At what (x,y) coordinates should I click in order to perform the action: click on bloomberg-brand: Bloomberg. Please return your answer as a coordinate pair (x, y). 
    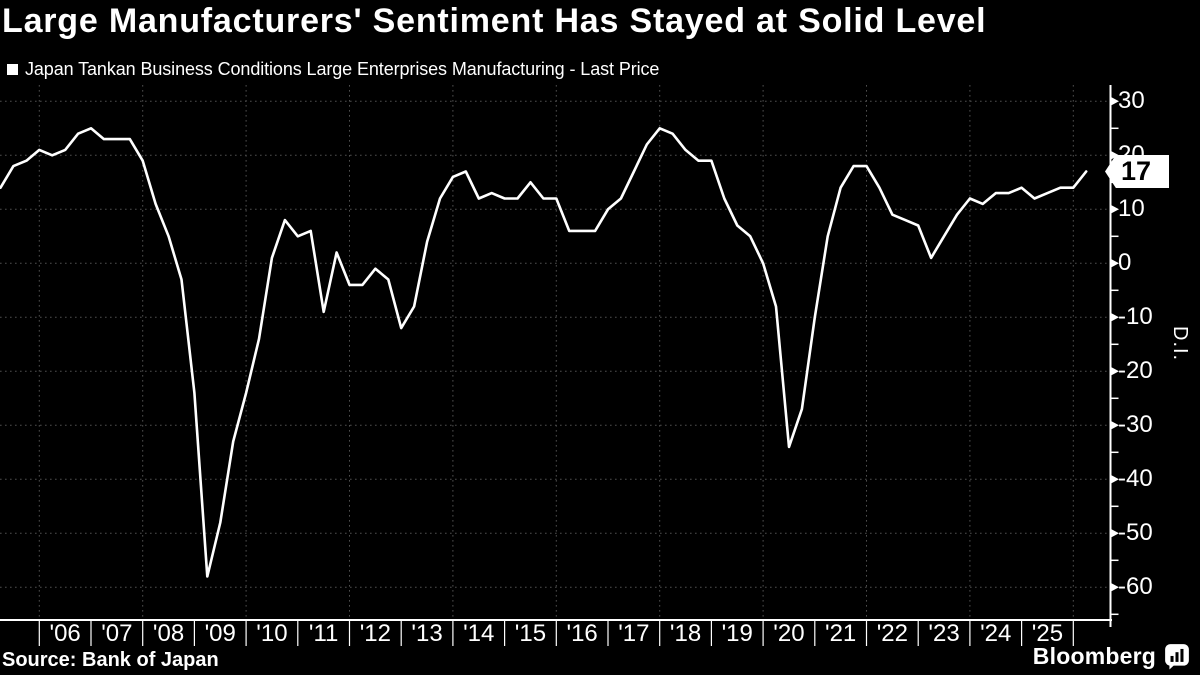
    Looking at the image, I should click on (1111, 656).